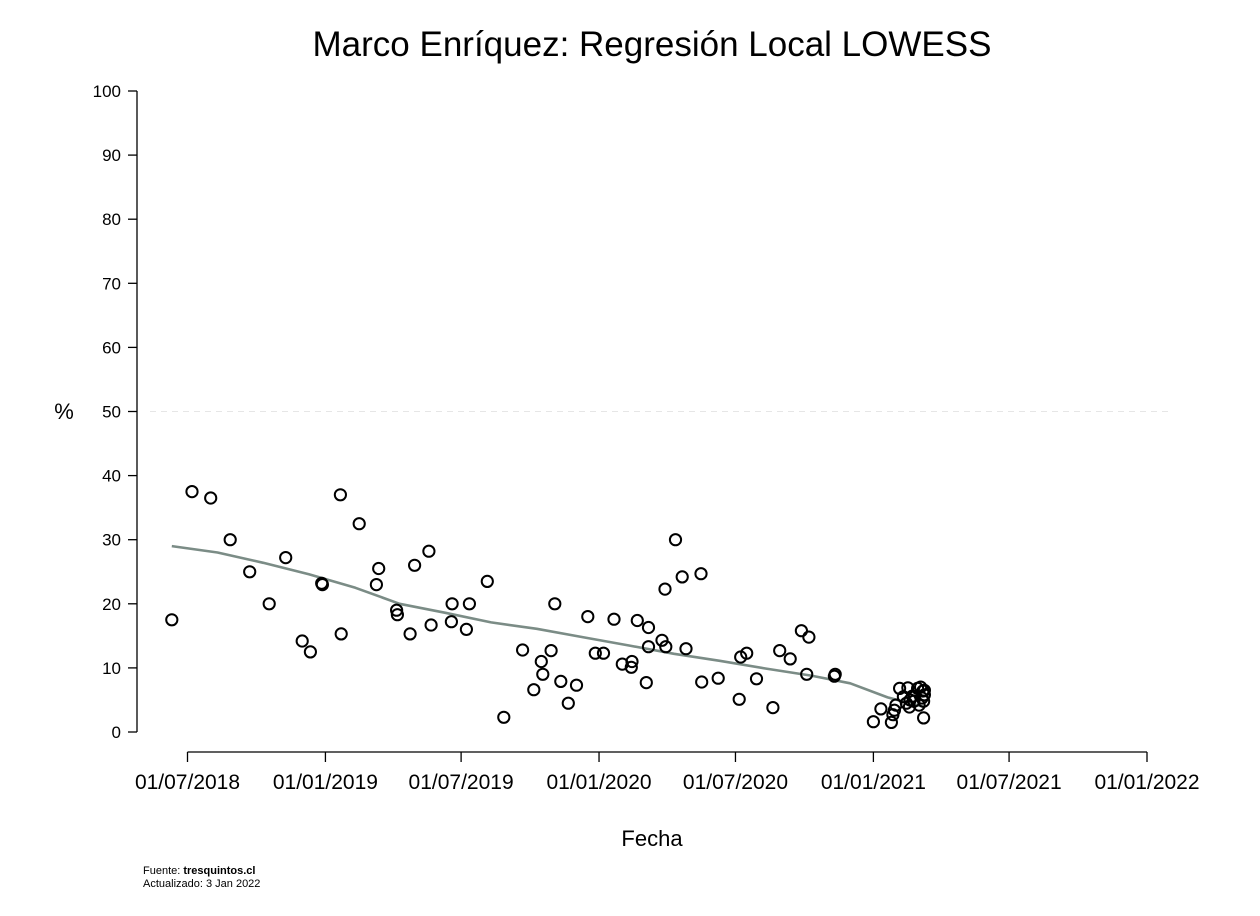 Image resolution: width=1260 pixels, height=916 pixels. Describe the element at coordinates (652, 838) in the screenshot. I see `x-axis-label: Fecha` at that location.